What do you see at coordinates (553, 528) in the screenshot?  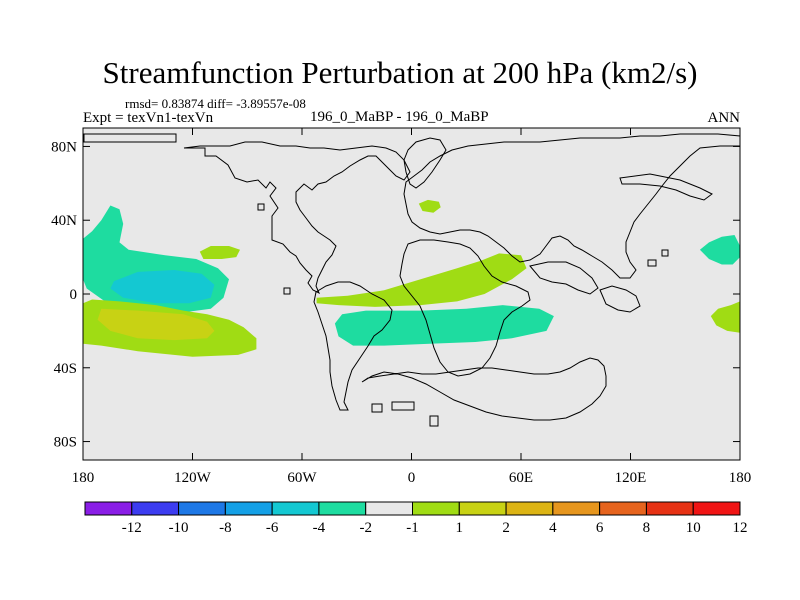 I see `colorbar-label: 4` at bounding box center [553, 528].